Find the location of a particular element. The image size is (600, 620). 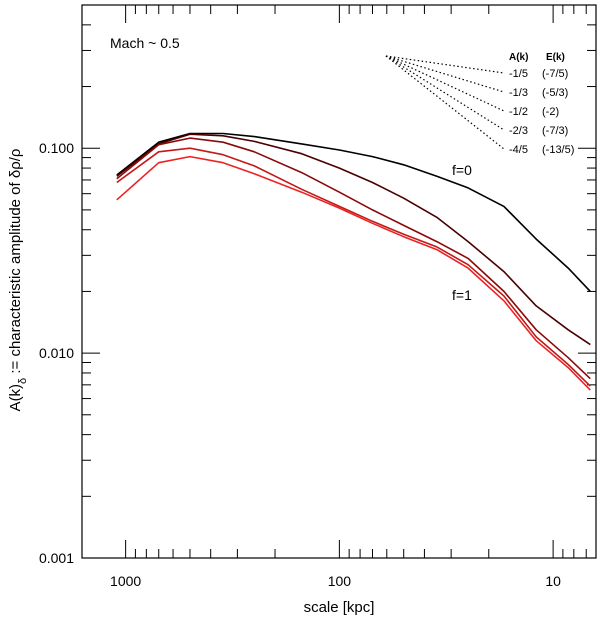

legend-a-value: -2/3 is located at coordinates (518, 131).